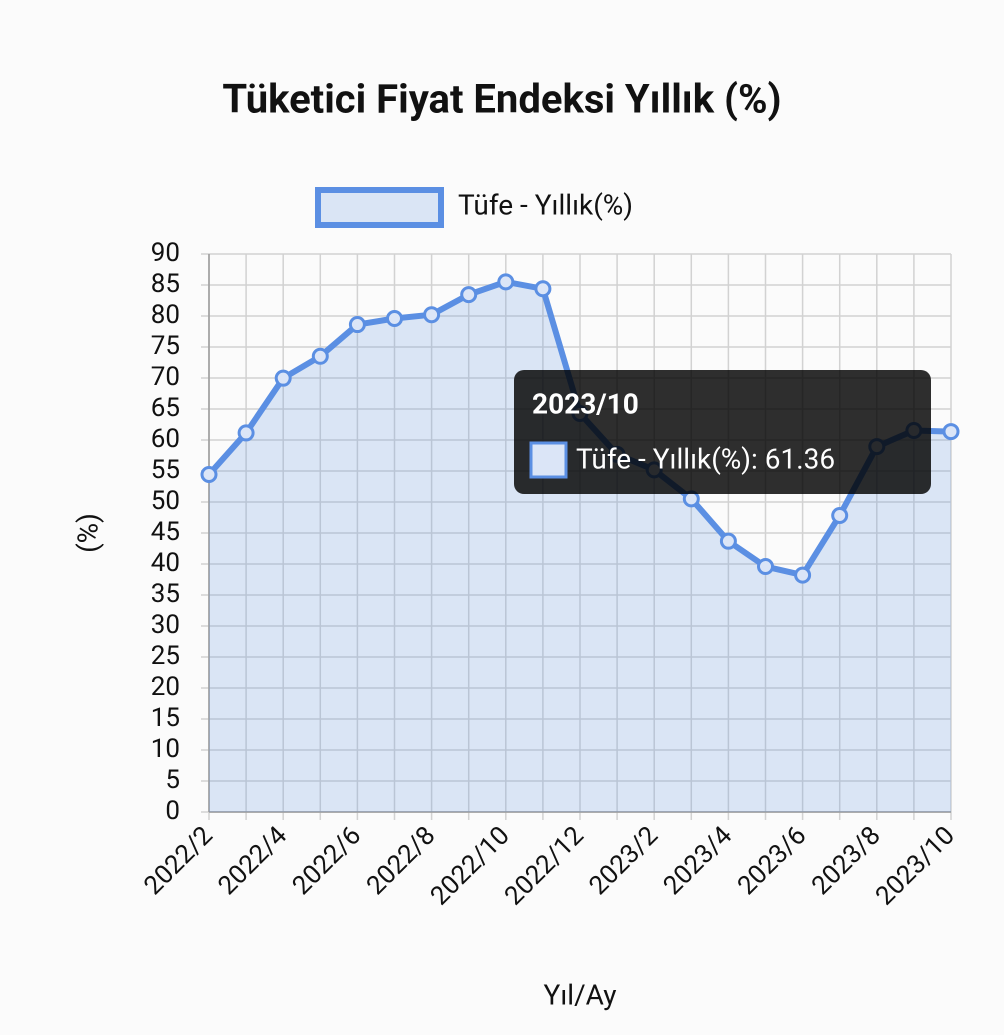  What do you see at coordinates (165, 749) in the screenshot?
I see `y-tick-label: 10` at bounding box center [165, 749].